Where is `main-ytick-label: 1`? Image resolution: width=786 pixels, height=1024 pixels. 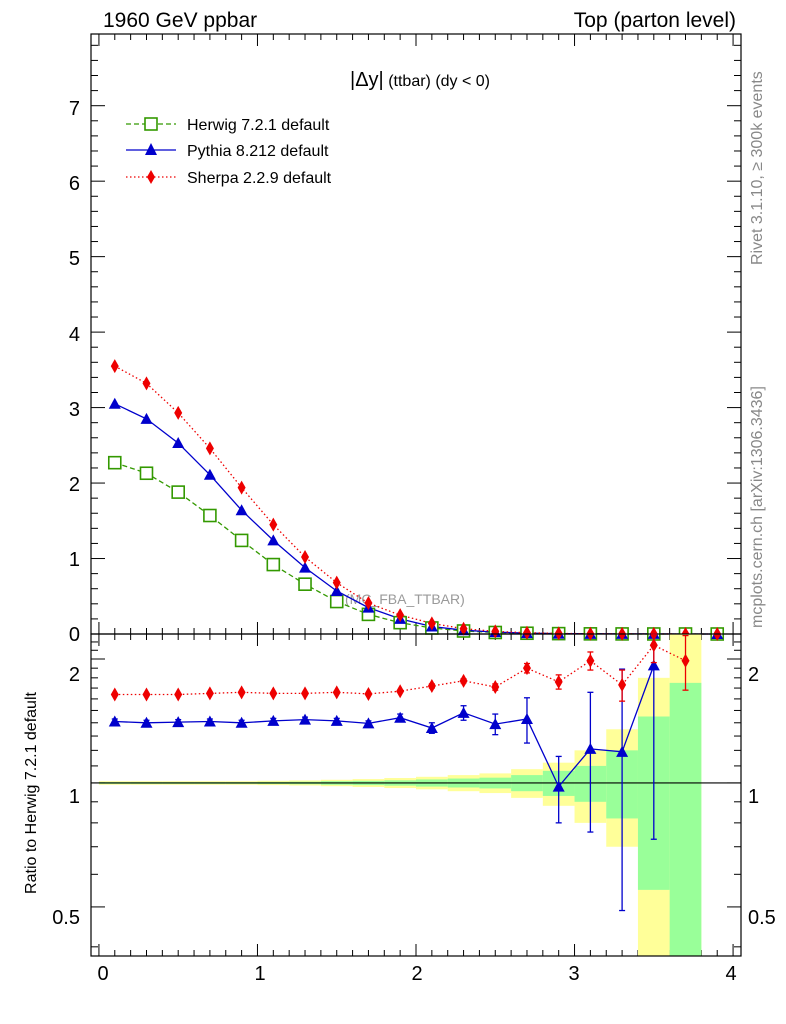 main-ytick-label: 1 is located at coordinates (74, 560).